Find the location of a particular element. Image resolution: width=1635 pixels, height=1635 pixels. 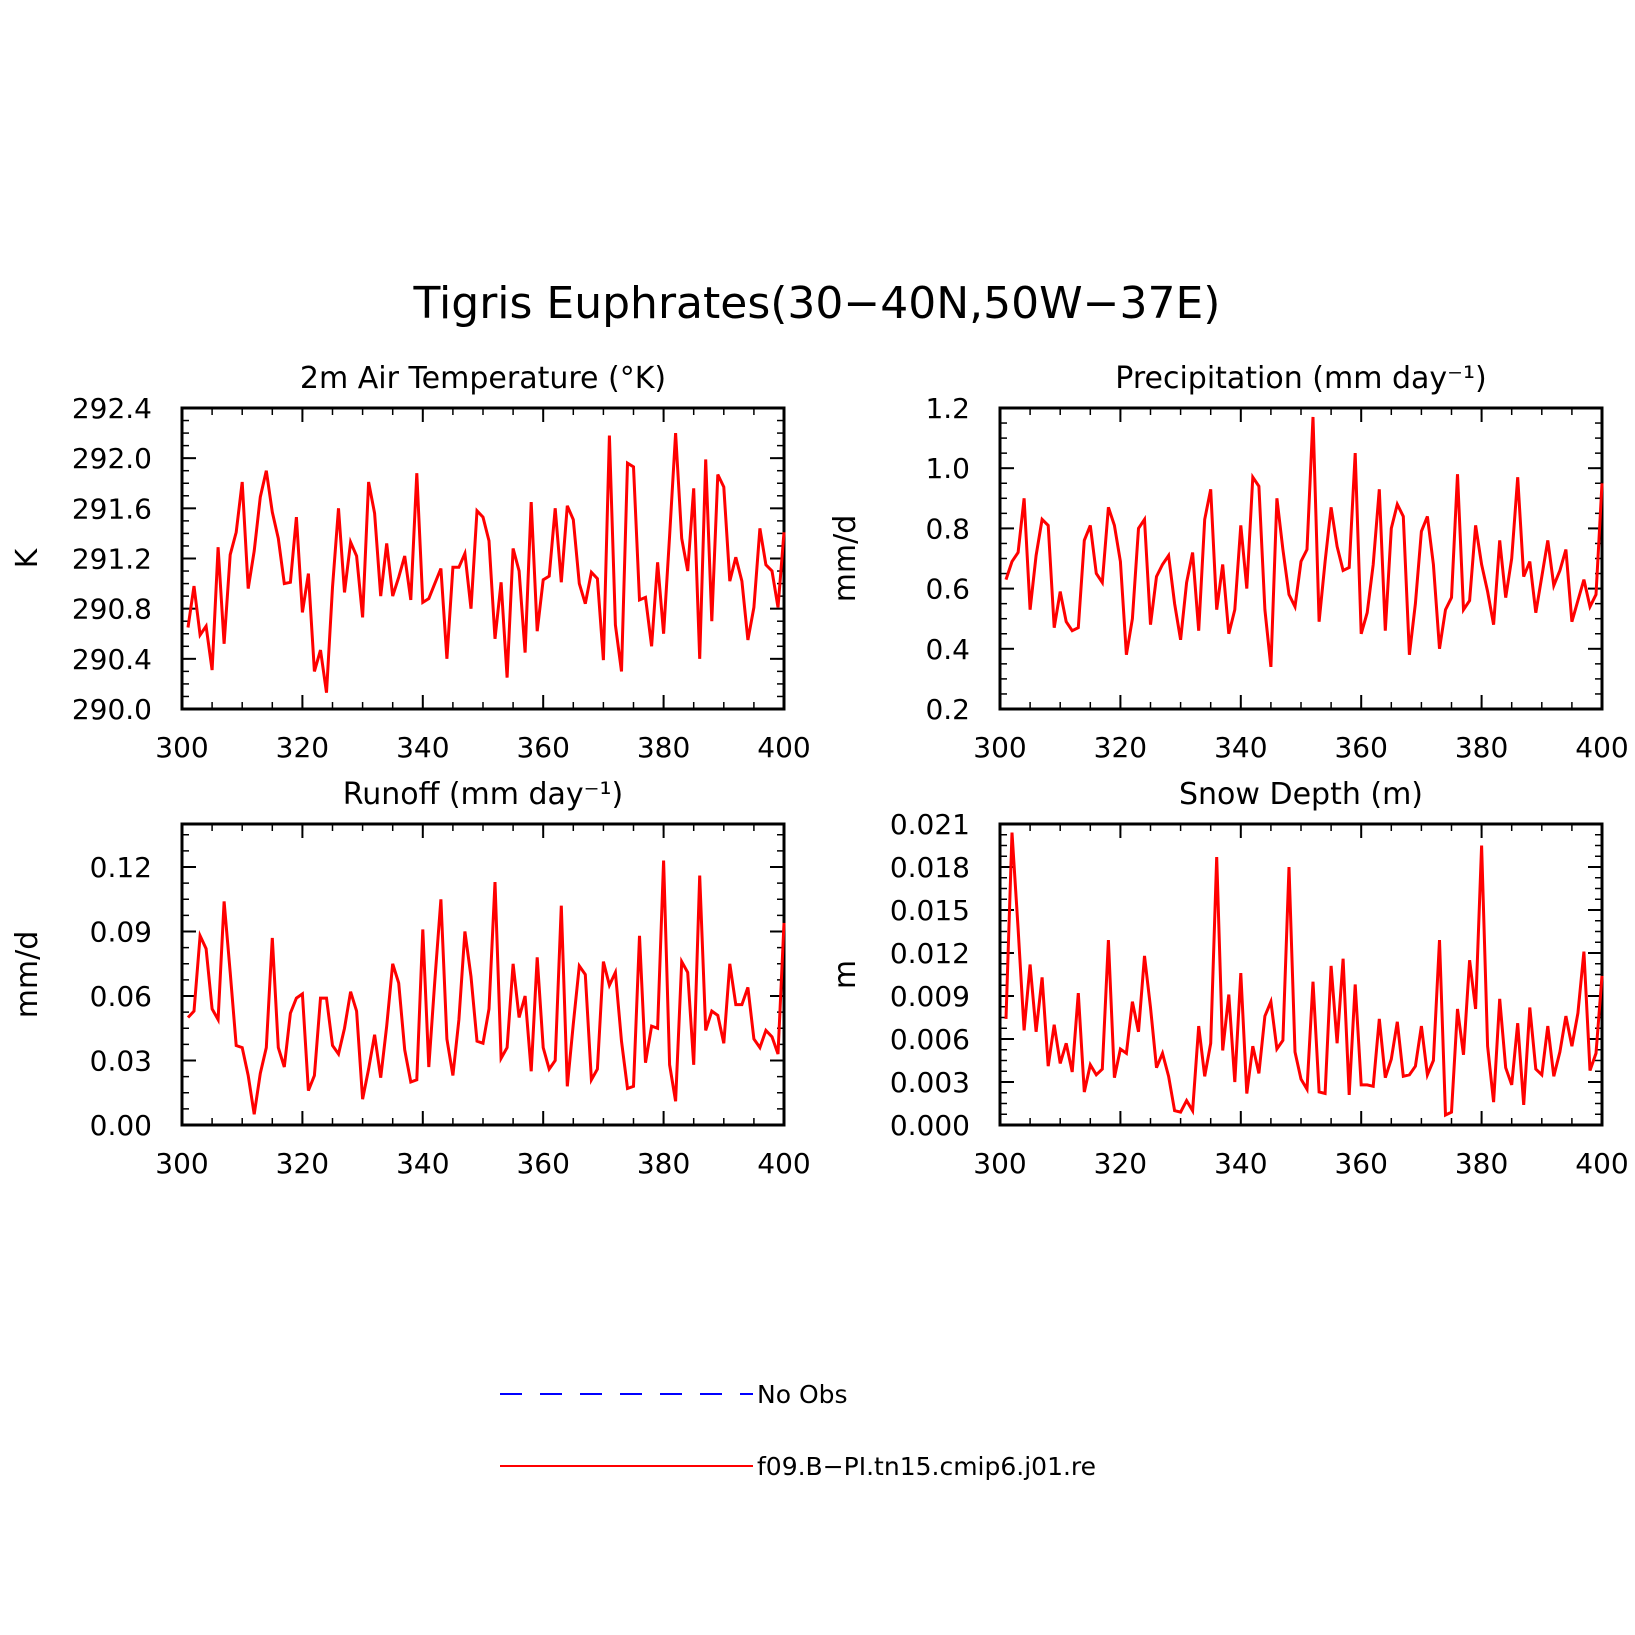

panel-1-xtick-label-4: 380 is located at coordinates (663, 747).